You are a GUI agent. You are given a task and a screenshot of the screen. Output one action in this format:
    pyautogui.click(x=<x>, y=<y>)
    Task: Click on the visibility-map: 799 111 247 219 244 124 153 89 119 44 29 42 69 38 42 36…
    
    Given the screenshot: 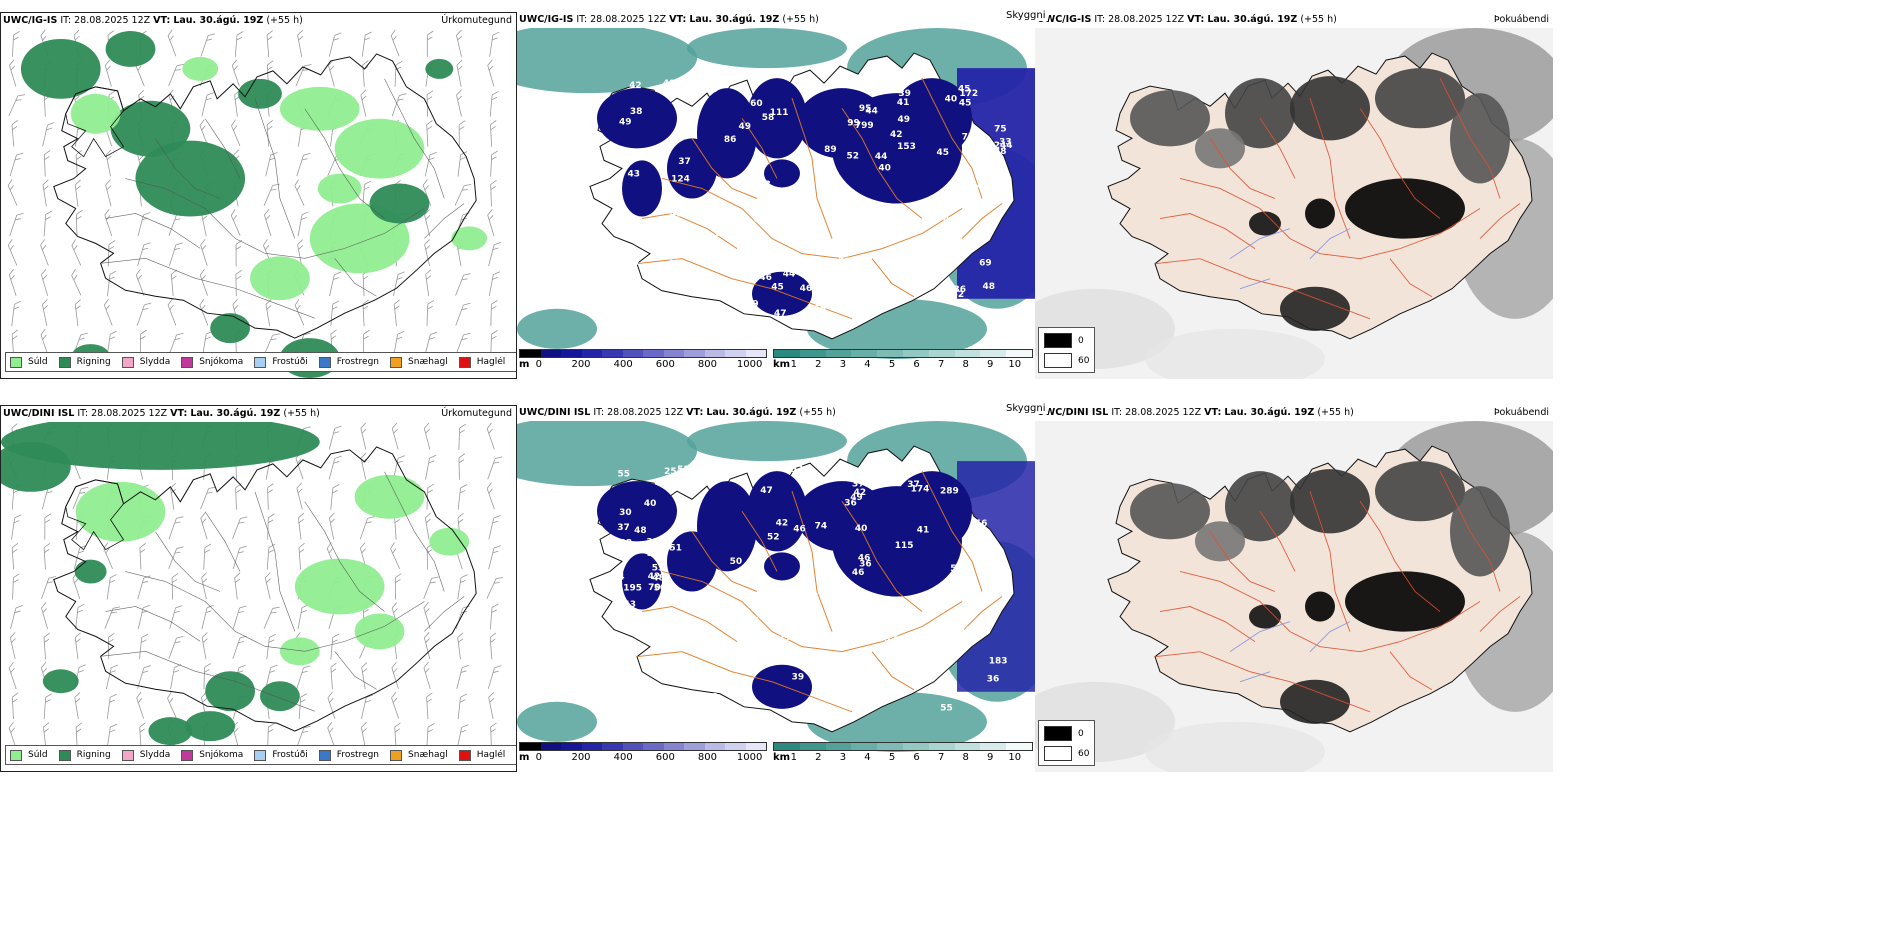 What is the action you would take?
    pyautogui.click(x=776, y=203)
    